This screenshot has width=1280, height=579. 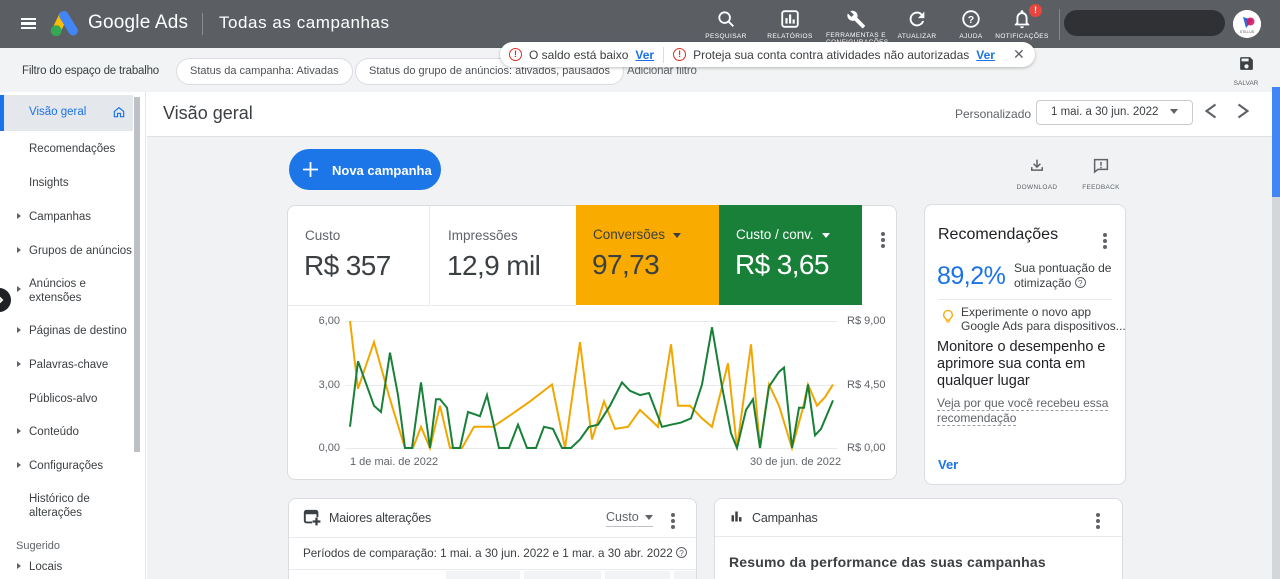 I want to click on svg-text: STILLUS, so click(x=1247, y=32).